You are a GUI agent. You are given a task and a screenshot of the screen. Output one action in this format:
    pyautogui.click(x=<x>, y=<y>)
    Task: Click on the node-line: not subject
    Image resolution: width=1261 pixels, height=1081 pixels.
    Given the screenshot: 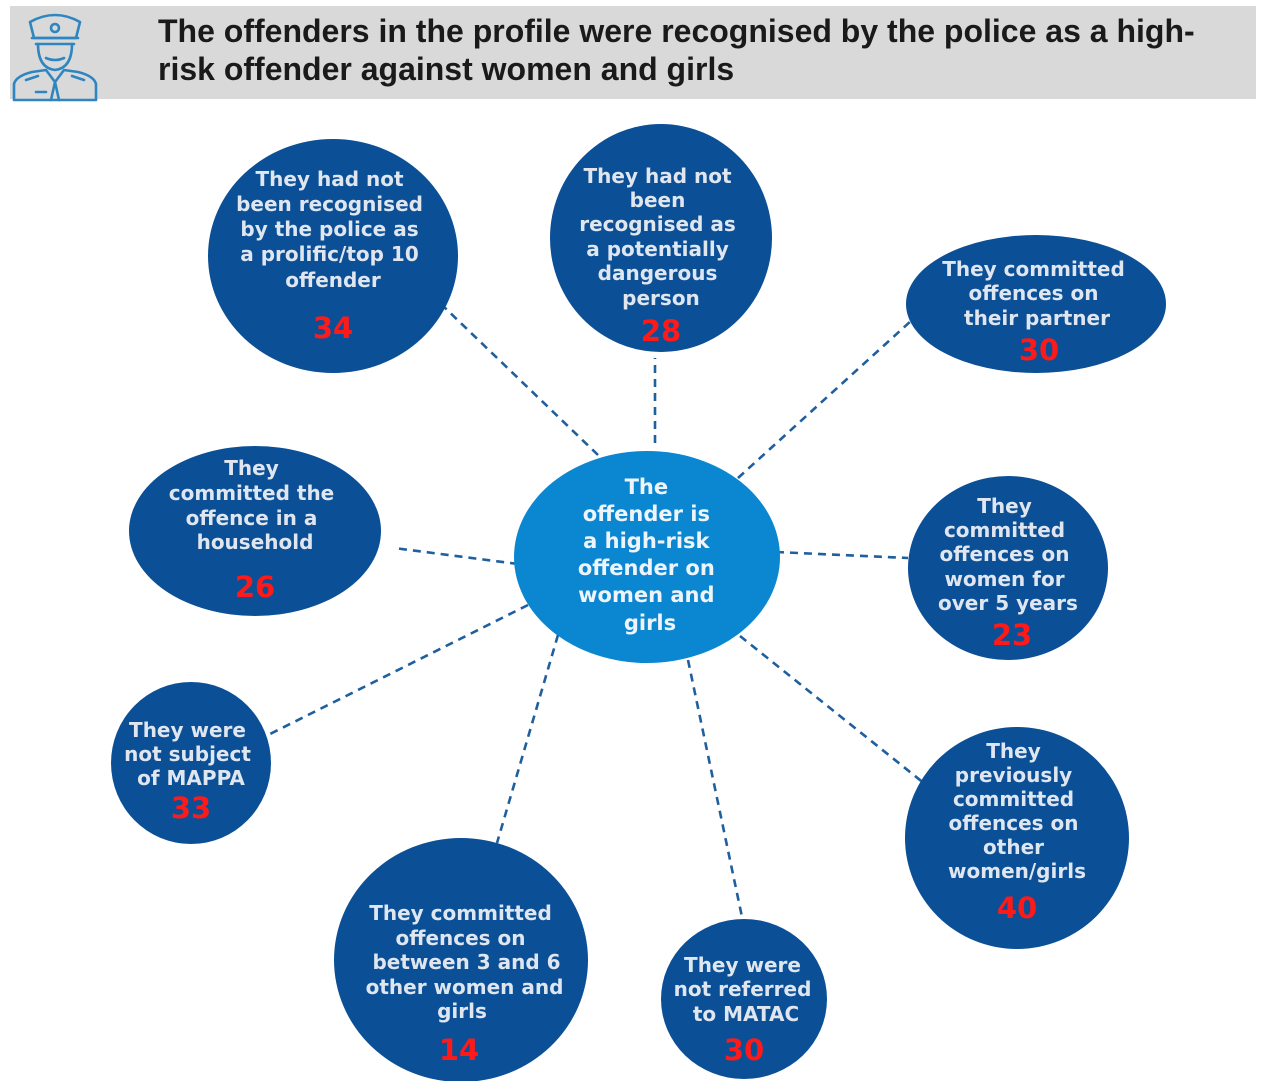 What is the action you would take?
    pyautogui.click(x=187, y=754)
    